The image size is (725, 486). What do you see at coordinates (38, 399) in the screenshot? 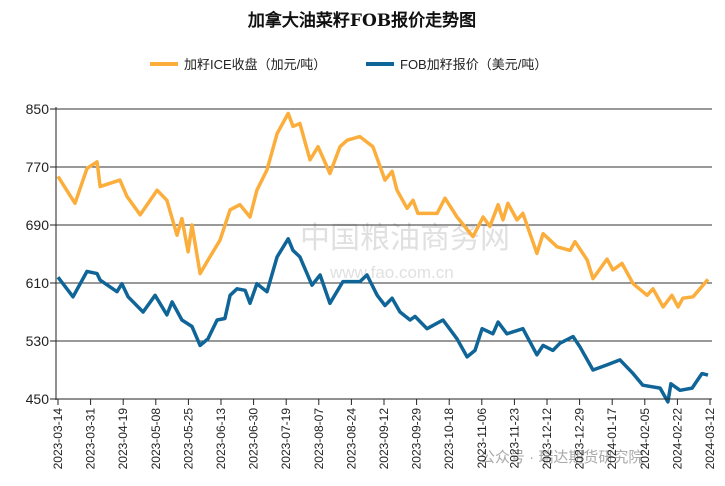
I see `y-tick-label: 450` at bounding box center [38, 399].